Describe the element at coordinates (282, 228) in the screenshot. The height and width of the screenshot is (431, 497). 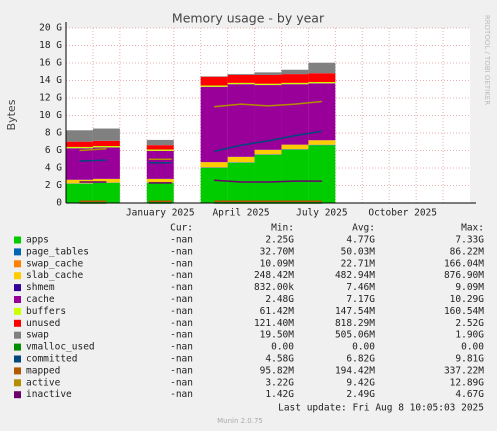
I see `legend-header: Min:` at that location.